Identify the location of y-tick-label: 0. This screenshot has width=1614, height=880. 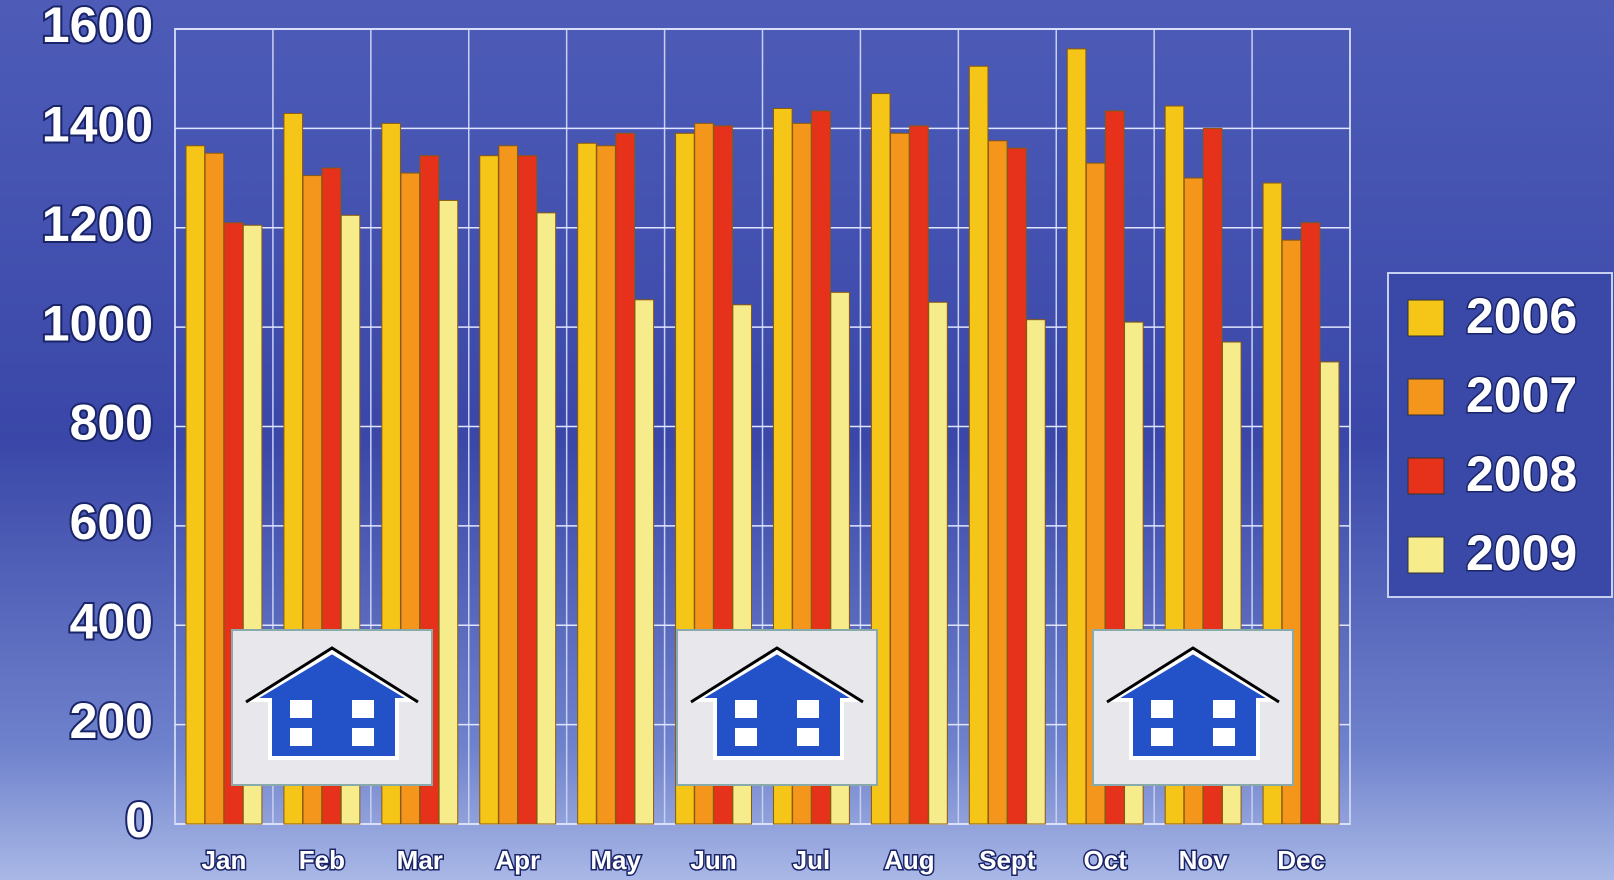
(139, 820).